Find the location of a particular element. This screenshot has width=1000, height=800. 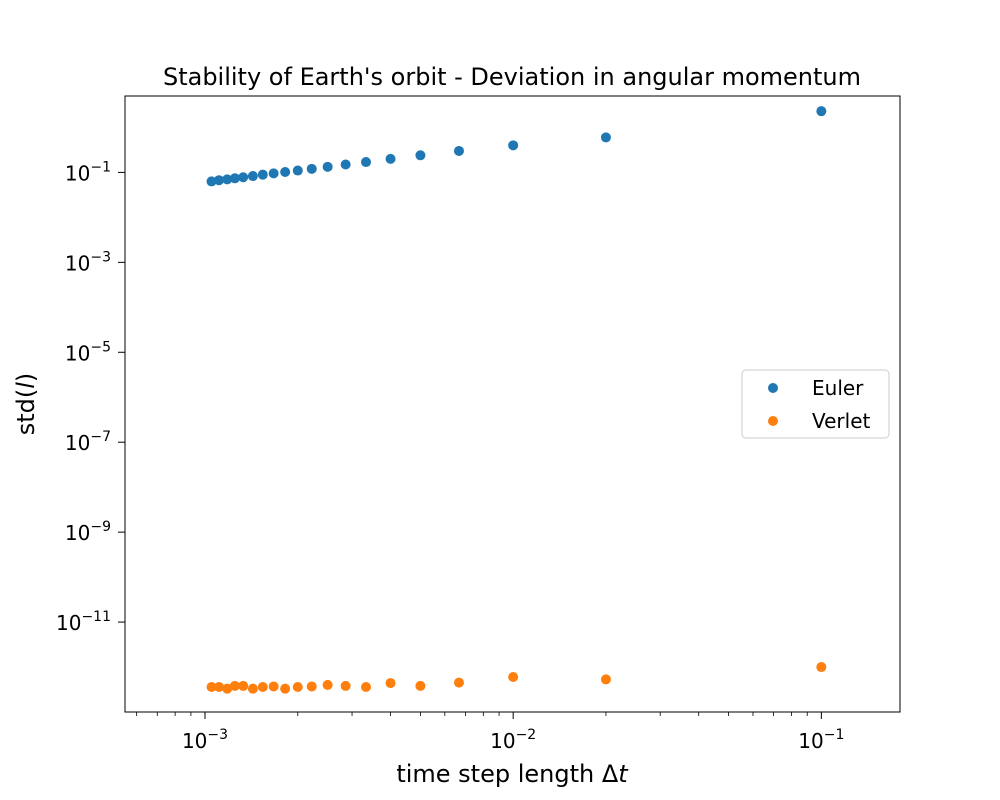

y-axis-label-part: ) is located at coordinates (26, 377).